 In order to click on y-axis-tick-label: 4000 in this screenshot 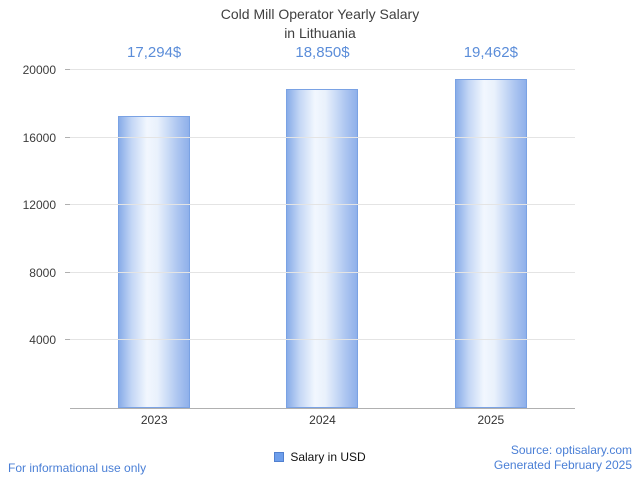, I will do `click(42, 340)`.